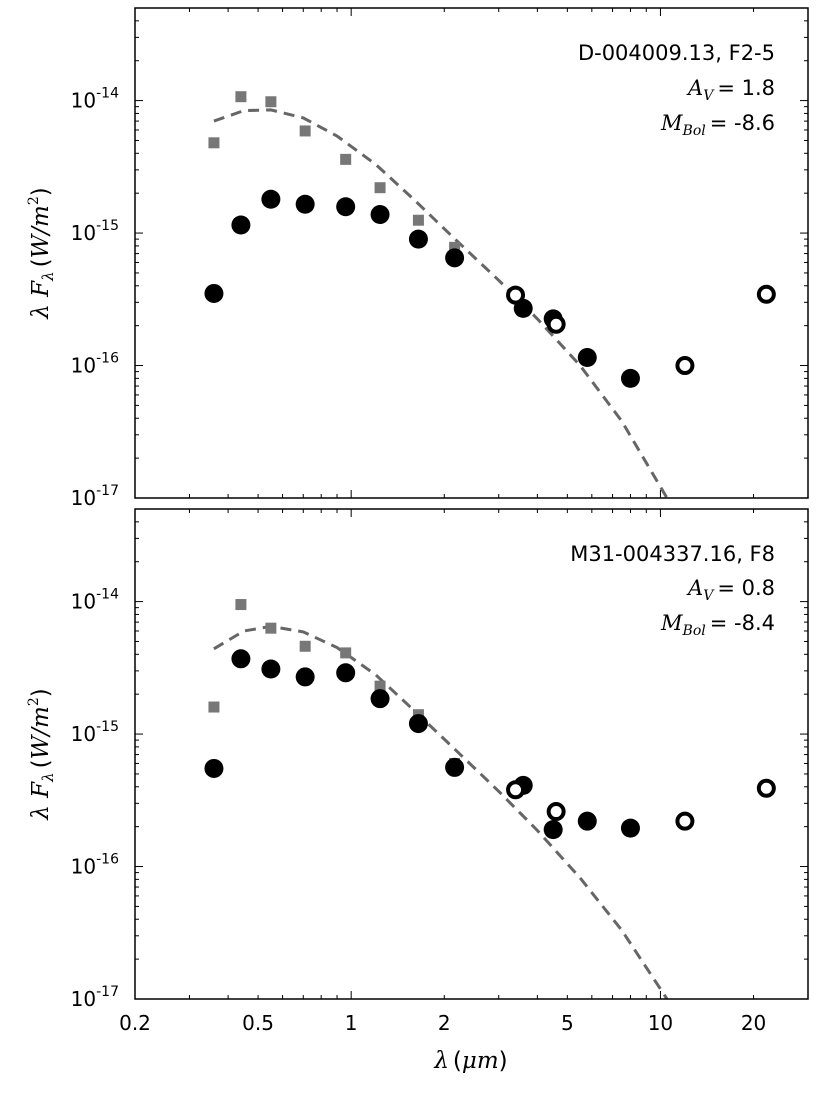 The image size is (830, 1107). What do you see at coordinates (470, 1061) in the screenshot?
I see `xlabel: λ (μm)` at bounding box center [470, 1061].